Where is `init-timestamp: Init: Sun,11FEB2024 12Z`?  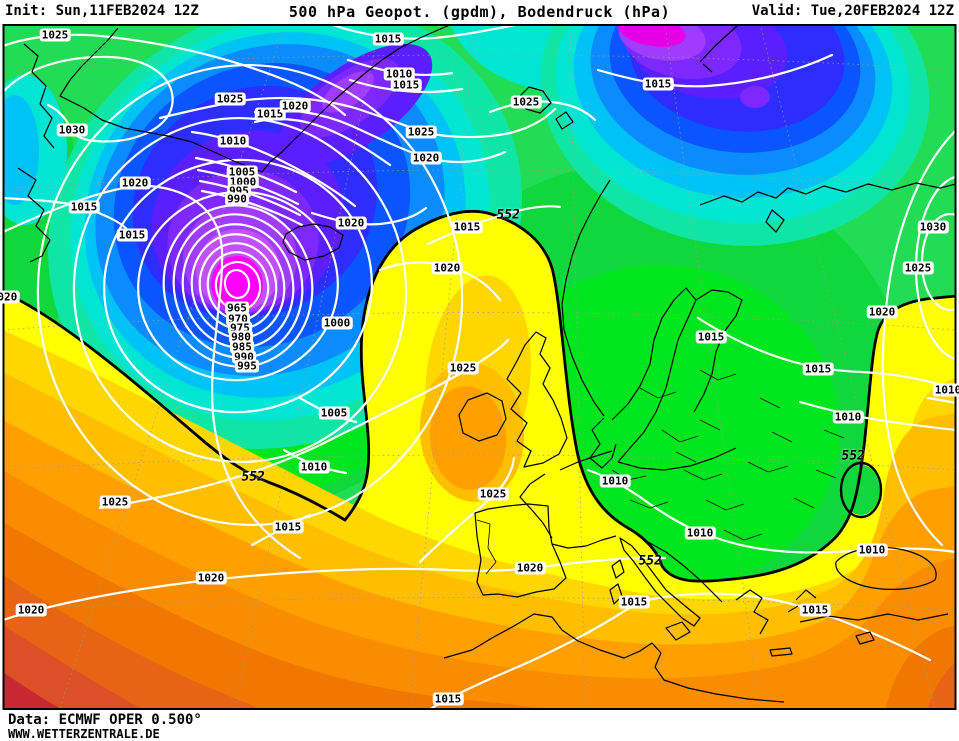 init-timestamp: Init: Sun,11FEB2024 12Z is located at coordinates (102, 11).